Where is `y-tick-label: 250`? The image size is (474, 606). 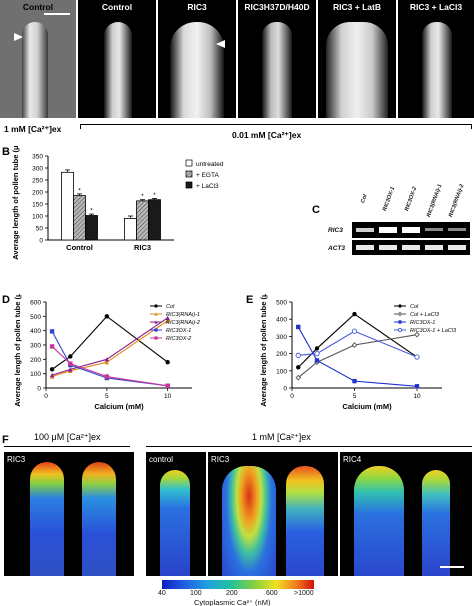 y-tick-label: 250 is located at coordinates (37, 181).